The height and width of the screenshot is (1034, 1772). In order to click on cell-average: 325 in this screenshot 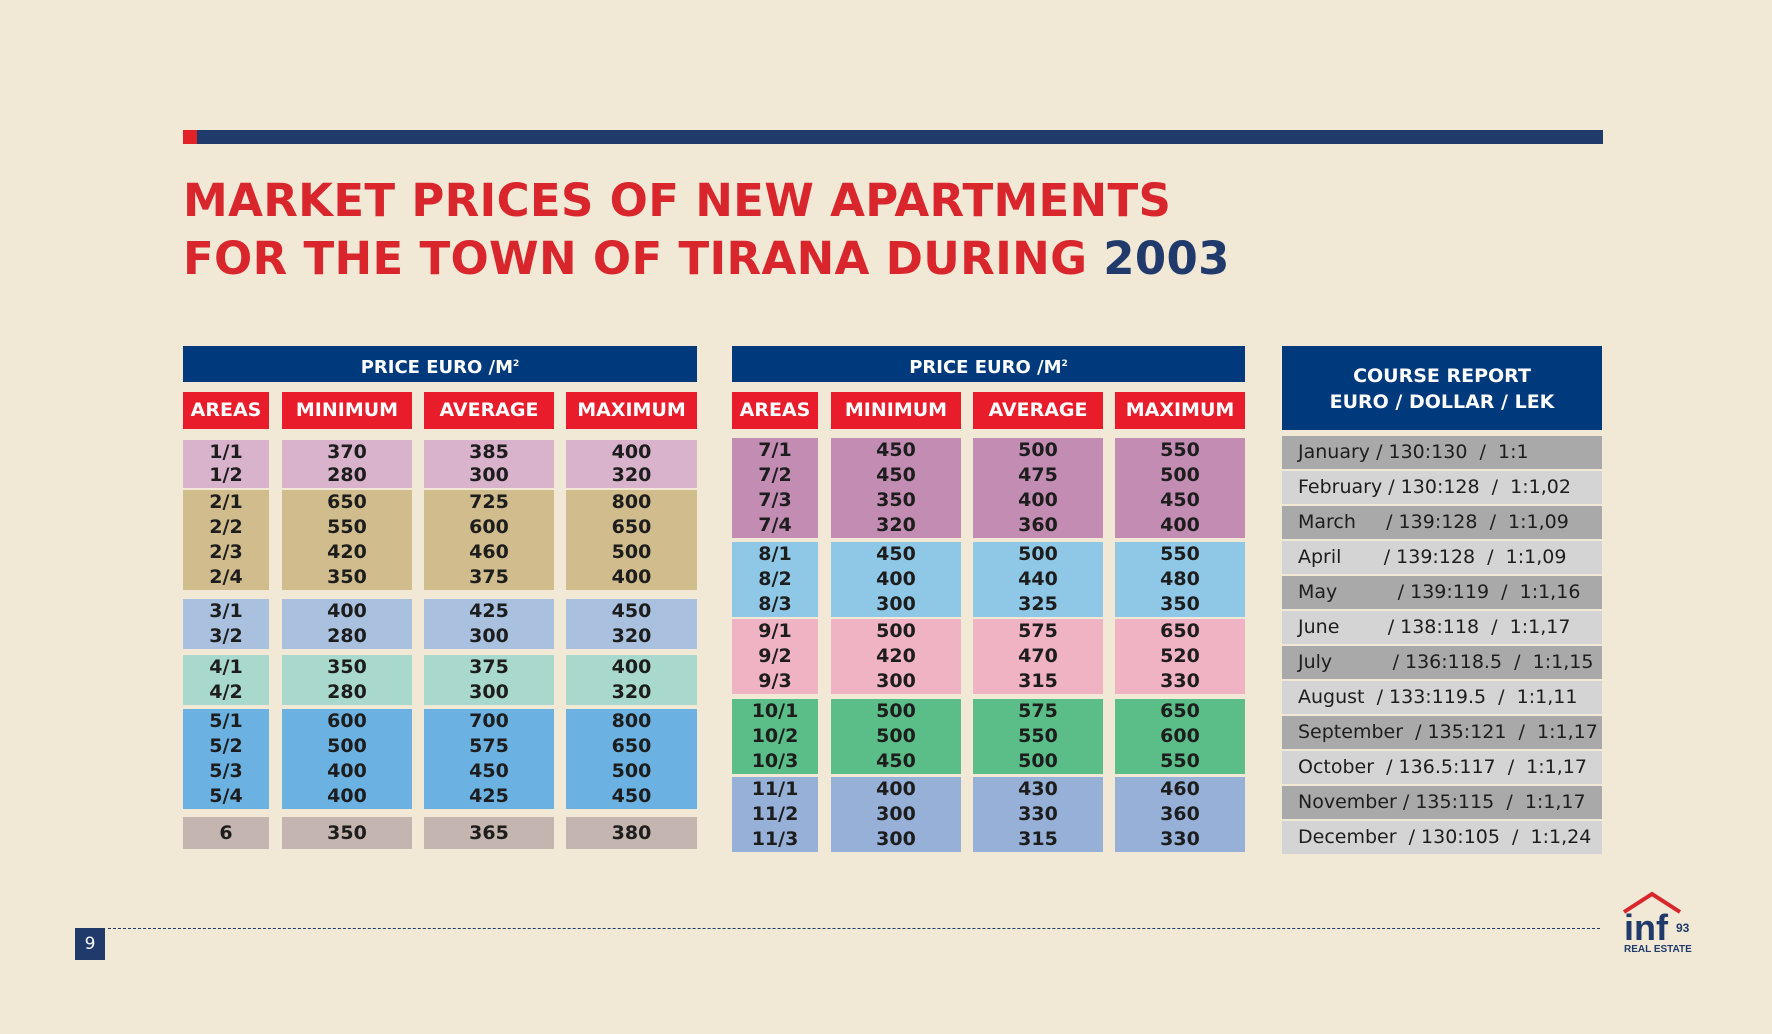, I will do `click(1038, 604)`.